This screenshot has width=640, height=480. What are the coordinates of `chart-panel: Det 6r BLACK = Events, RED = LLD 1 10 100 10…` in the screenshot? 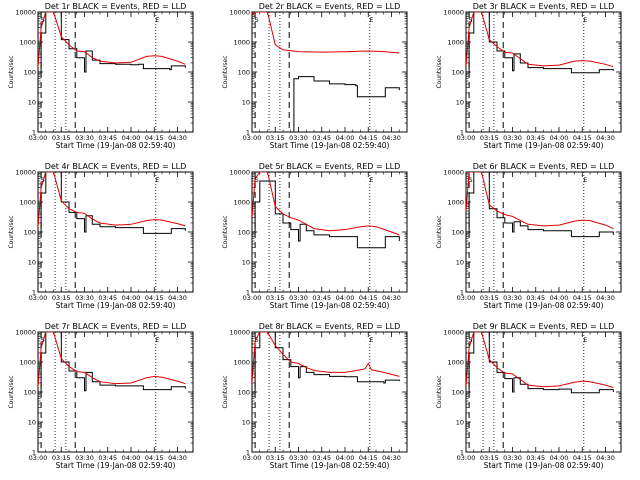 It's located at (529, 236).